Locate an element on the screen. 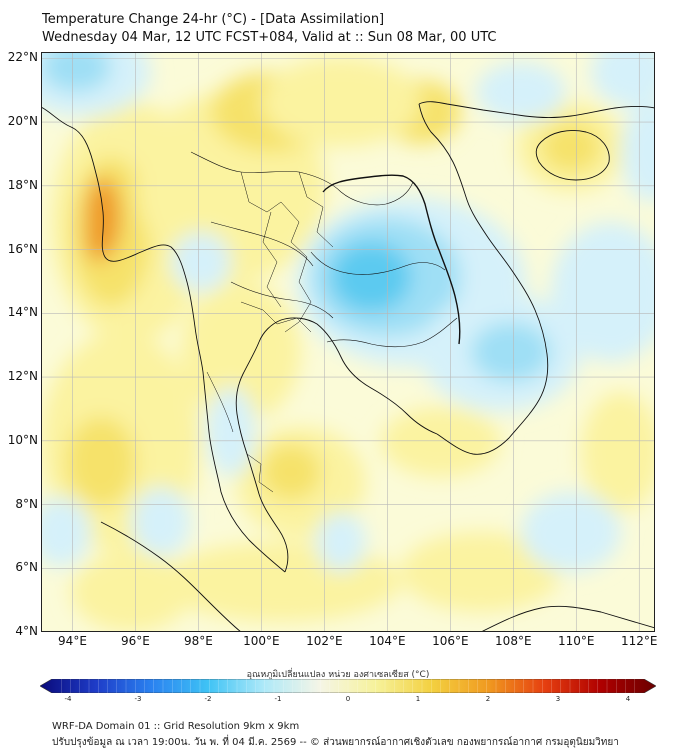  colorbar-tick-label: -1 is located at coordinates (278, 699).